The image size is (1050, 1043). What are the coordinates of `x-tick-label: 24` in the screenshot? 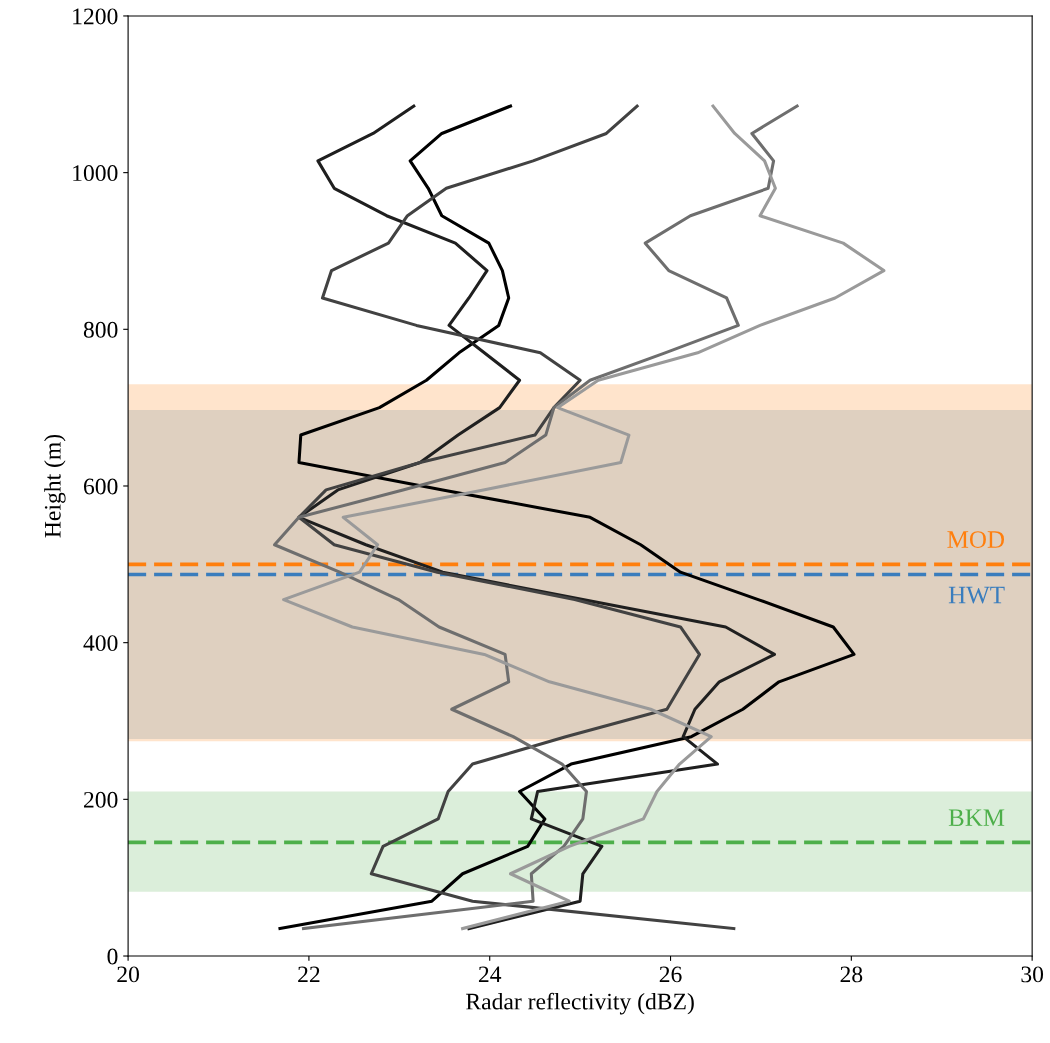 It's located at (490, 974).